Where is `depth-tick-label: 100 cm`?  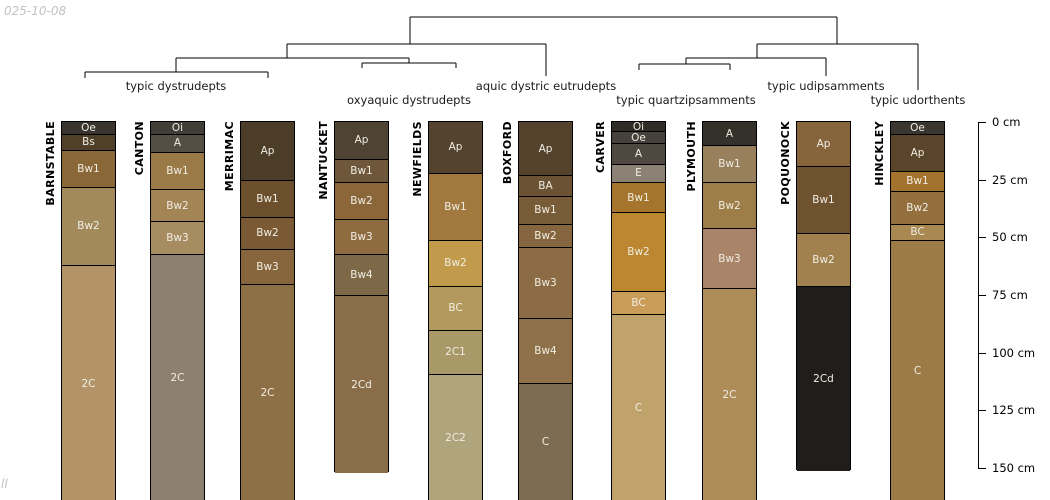 depth-tick-label: 100 cm is located at coordinates (1014, 352).